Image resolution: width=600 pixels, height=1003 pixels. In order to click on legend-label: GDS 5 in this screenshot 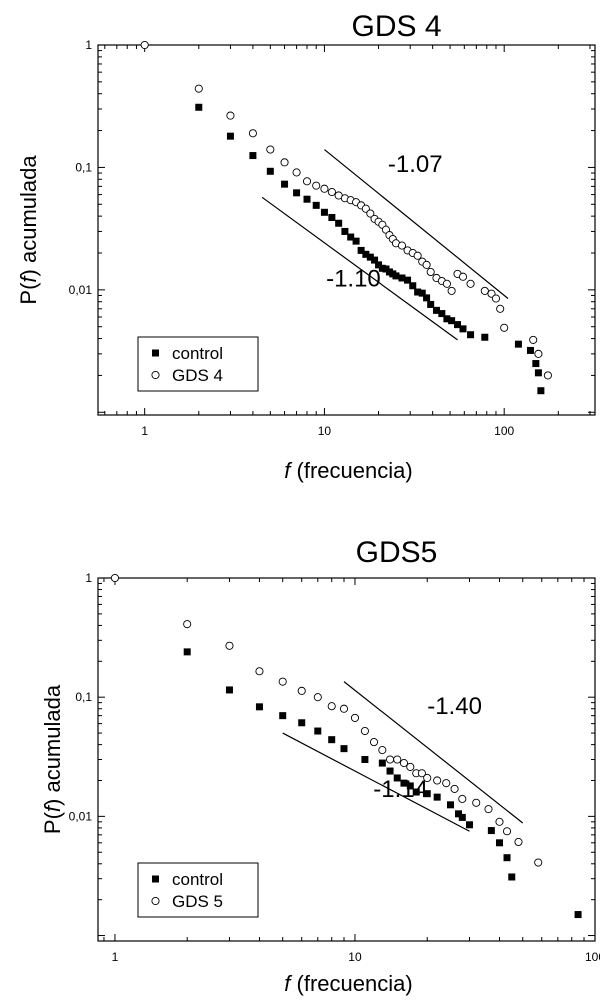, I will do `click(197, 901)`.